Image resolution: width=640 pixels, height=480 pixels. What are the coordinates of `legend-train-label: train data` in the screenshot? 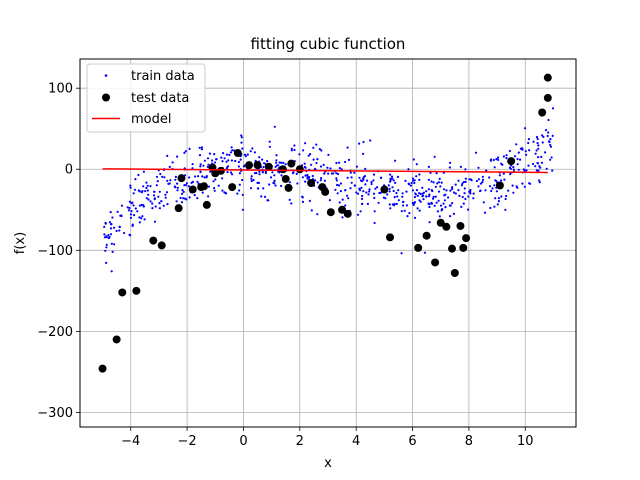 It's located at (163, 76).